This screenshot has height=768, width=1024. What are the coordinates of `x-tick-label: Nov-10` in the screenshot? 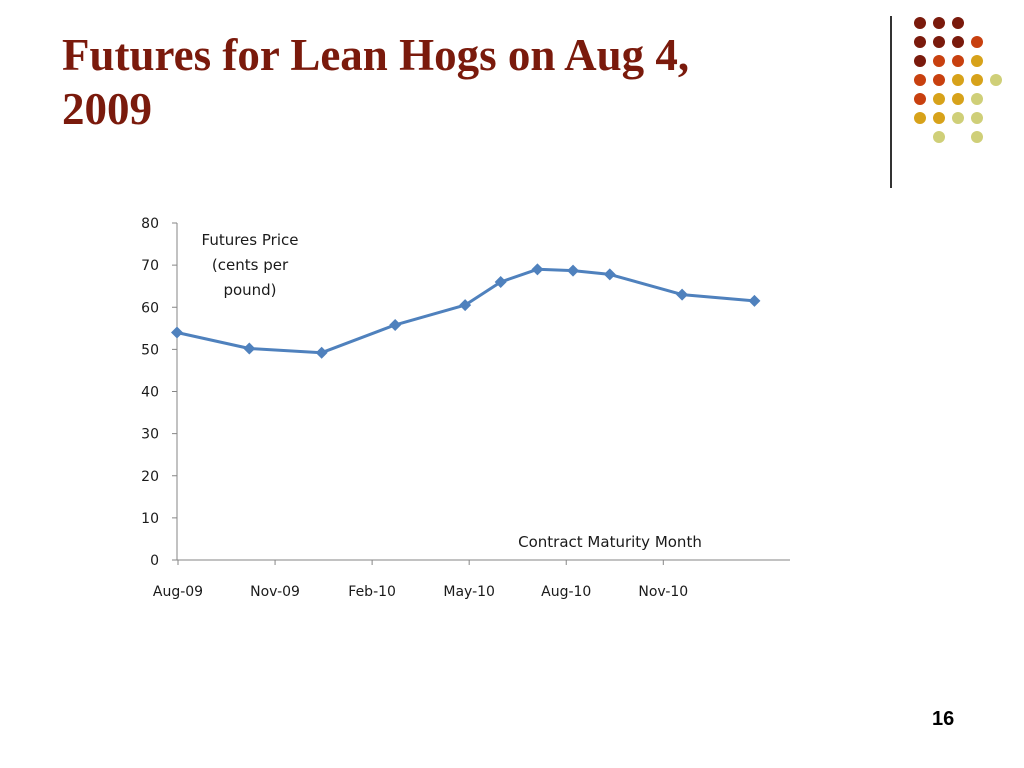 It's located at (663, 592).